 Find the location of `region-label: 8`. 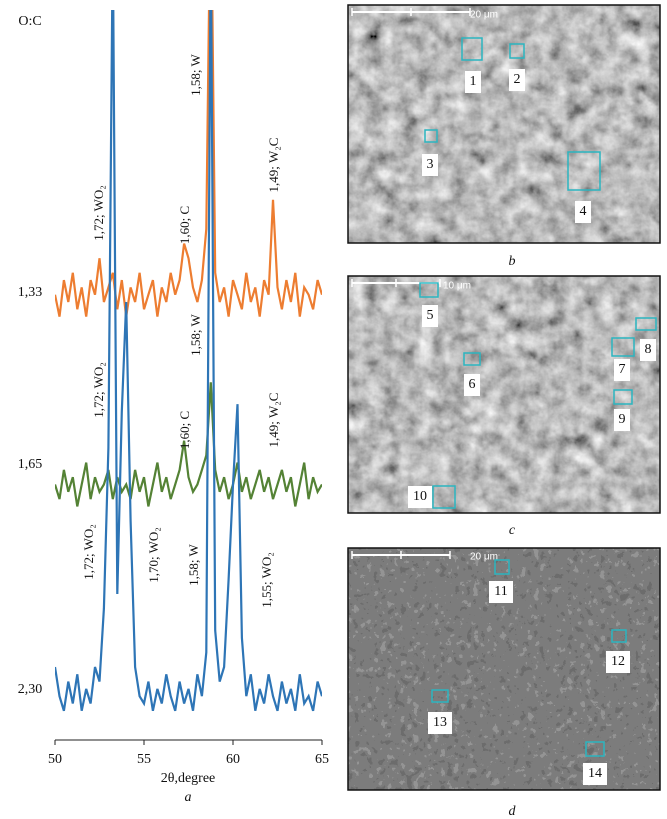

region-label: 8 is located at coordinates (648, 349).